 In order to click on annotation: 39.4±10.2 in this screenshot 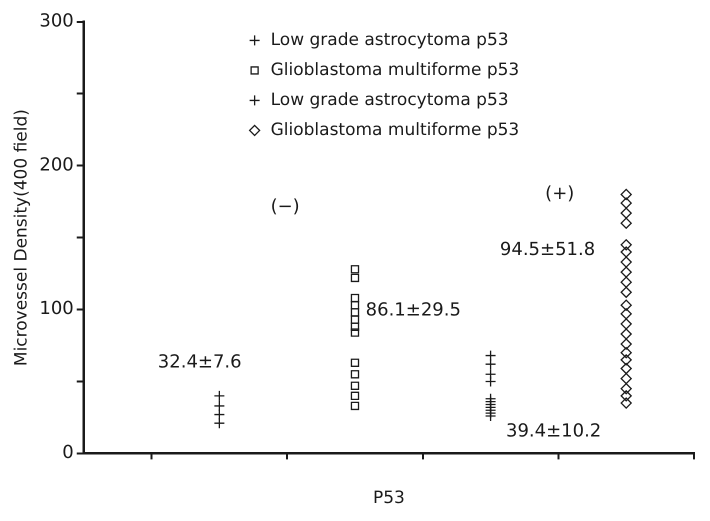, I will do `click(554, 431)`.